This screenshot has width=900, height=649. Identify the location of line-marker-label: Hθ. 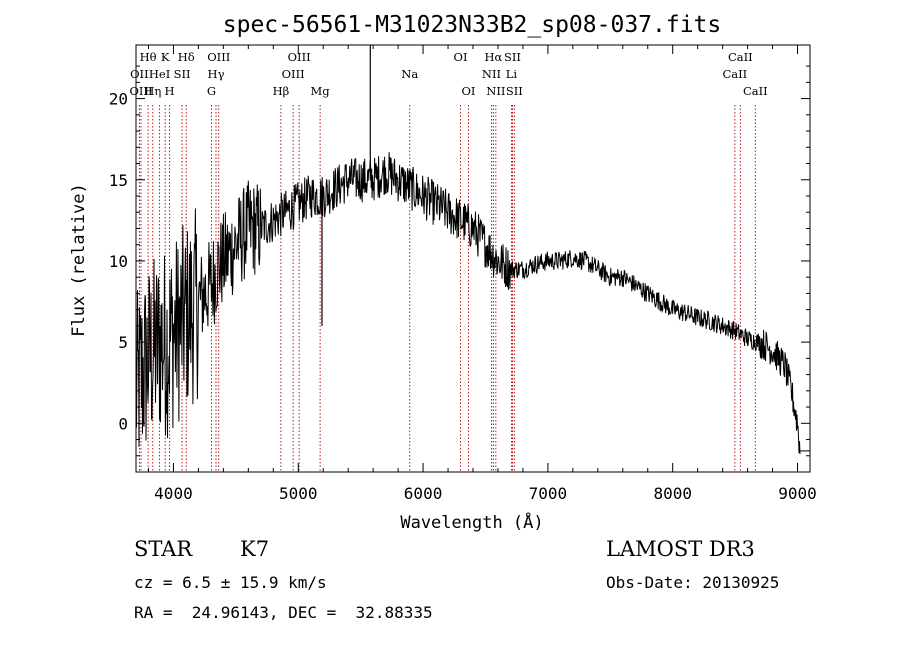
(148, 57).